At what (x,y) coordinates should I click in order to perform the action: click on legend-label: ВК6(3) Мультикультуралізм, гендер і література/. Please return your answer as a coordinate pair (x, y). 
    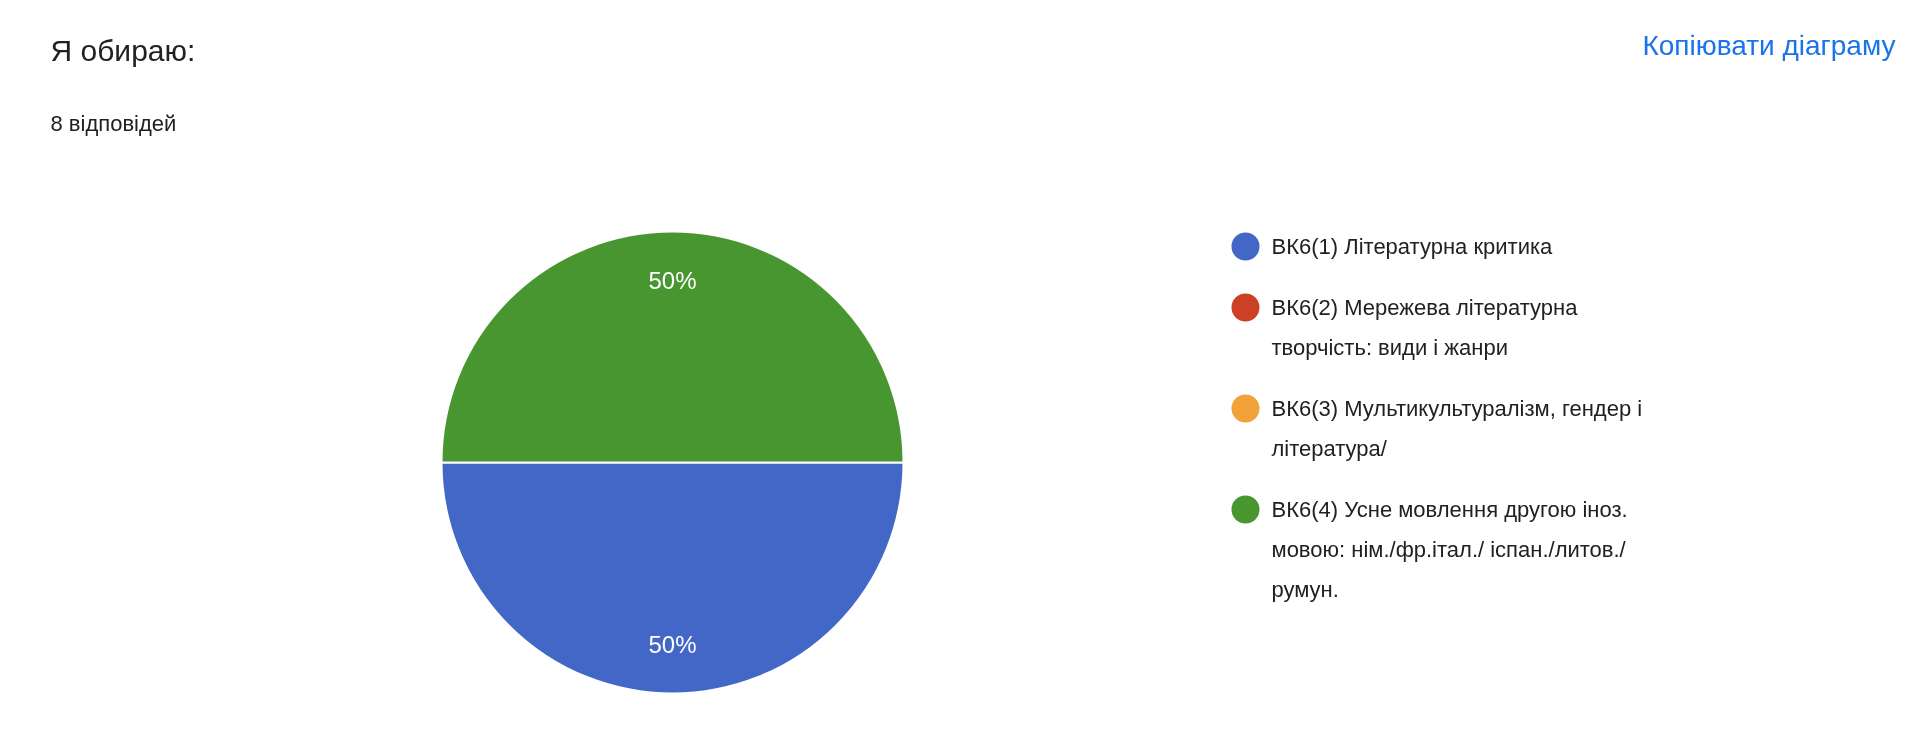
    Looking at the image, I should click on (1457, 428).